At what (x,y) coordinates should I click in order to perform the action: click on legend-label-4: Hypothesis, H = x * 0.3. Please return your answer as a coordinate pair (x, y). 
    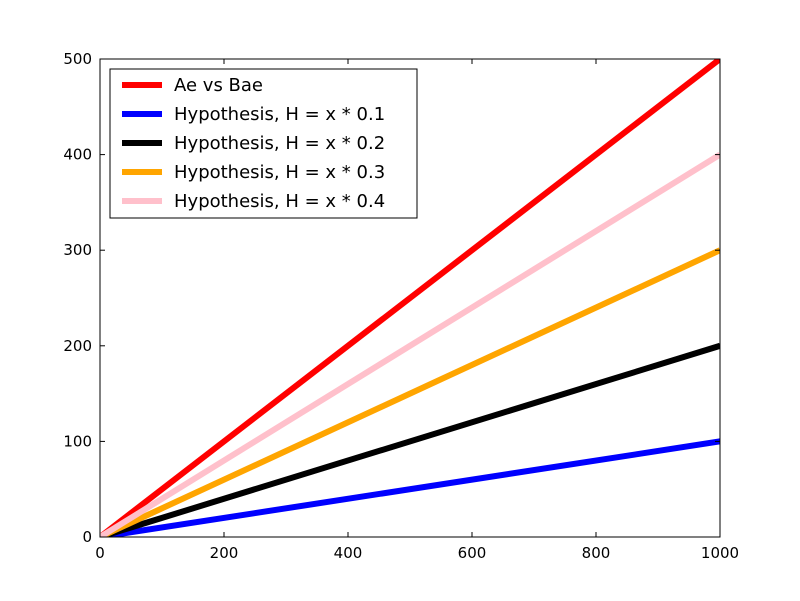
    Looking at the image, I should click on (279, 172).